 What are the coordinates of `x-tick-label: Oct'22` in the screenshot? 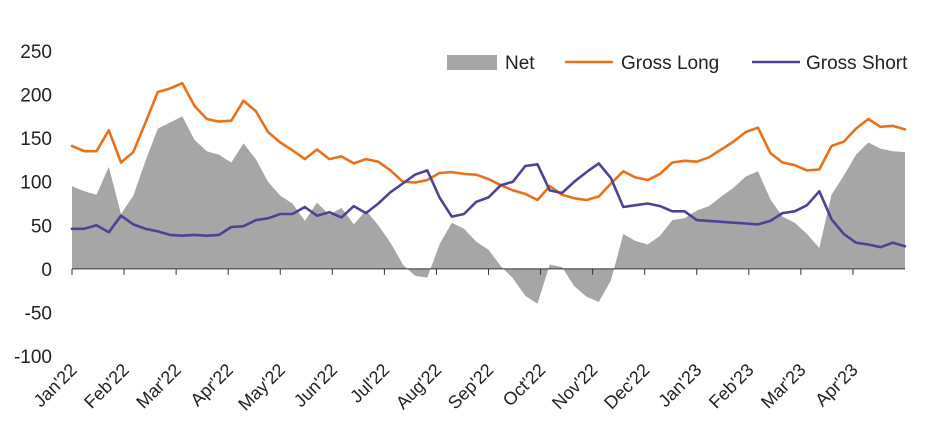 It's located at (524, 385).